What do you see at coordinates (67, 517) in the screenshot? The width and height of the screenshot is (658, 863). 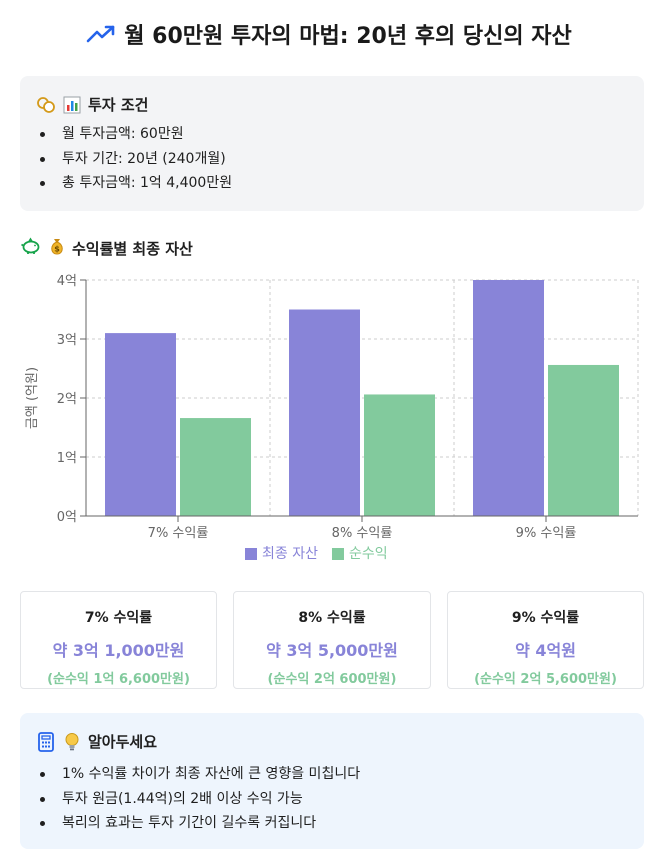 I see `y-tick-label: 0억` at bounding box center [67, 517].